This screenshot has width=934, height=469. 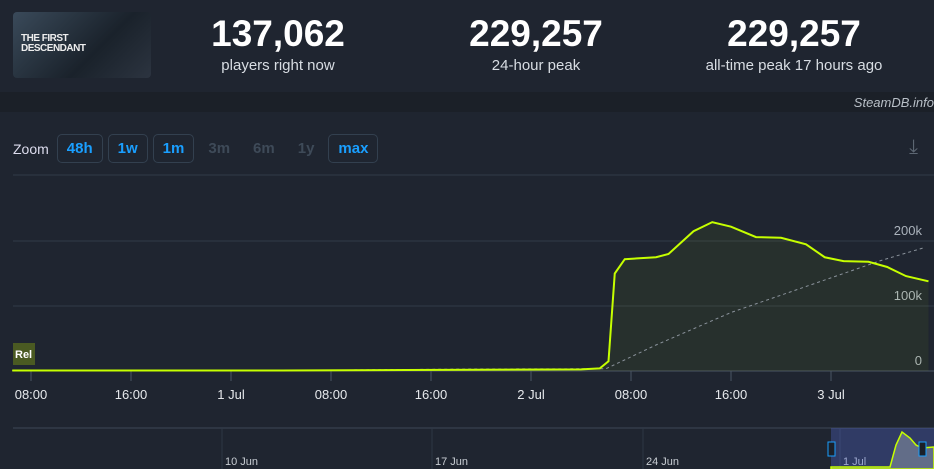 I want to click on y-tick-label: 200k, so click(x=908, y=230).